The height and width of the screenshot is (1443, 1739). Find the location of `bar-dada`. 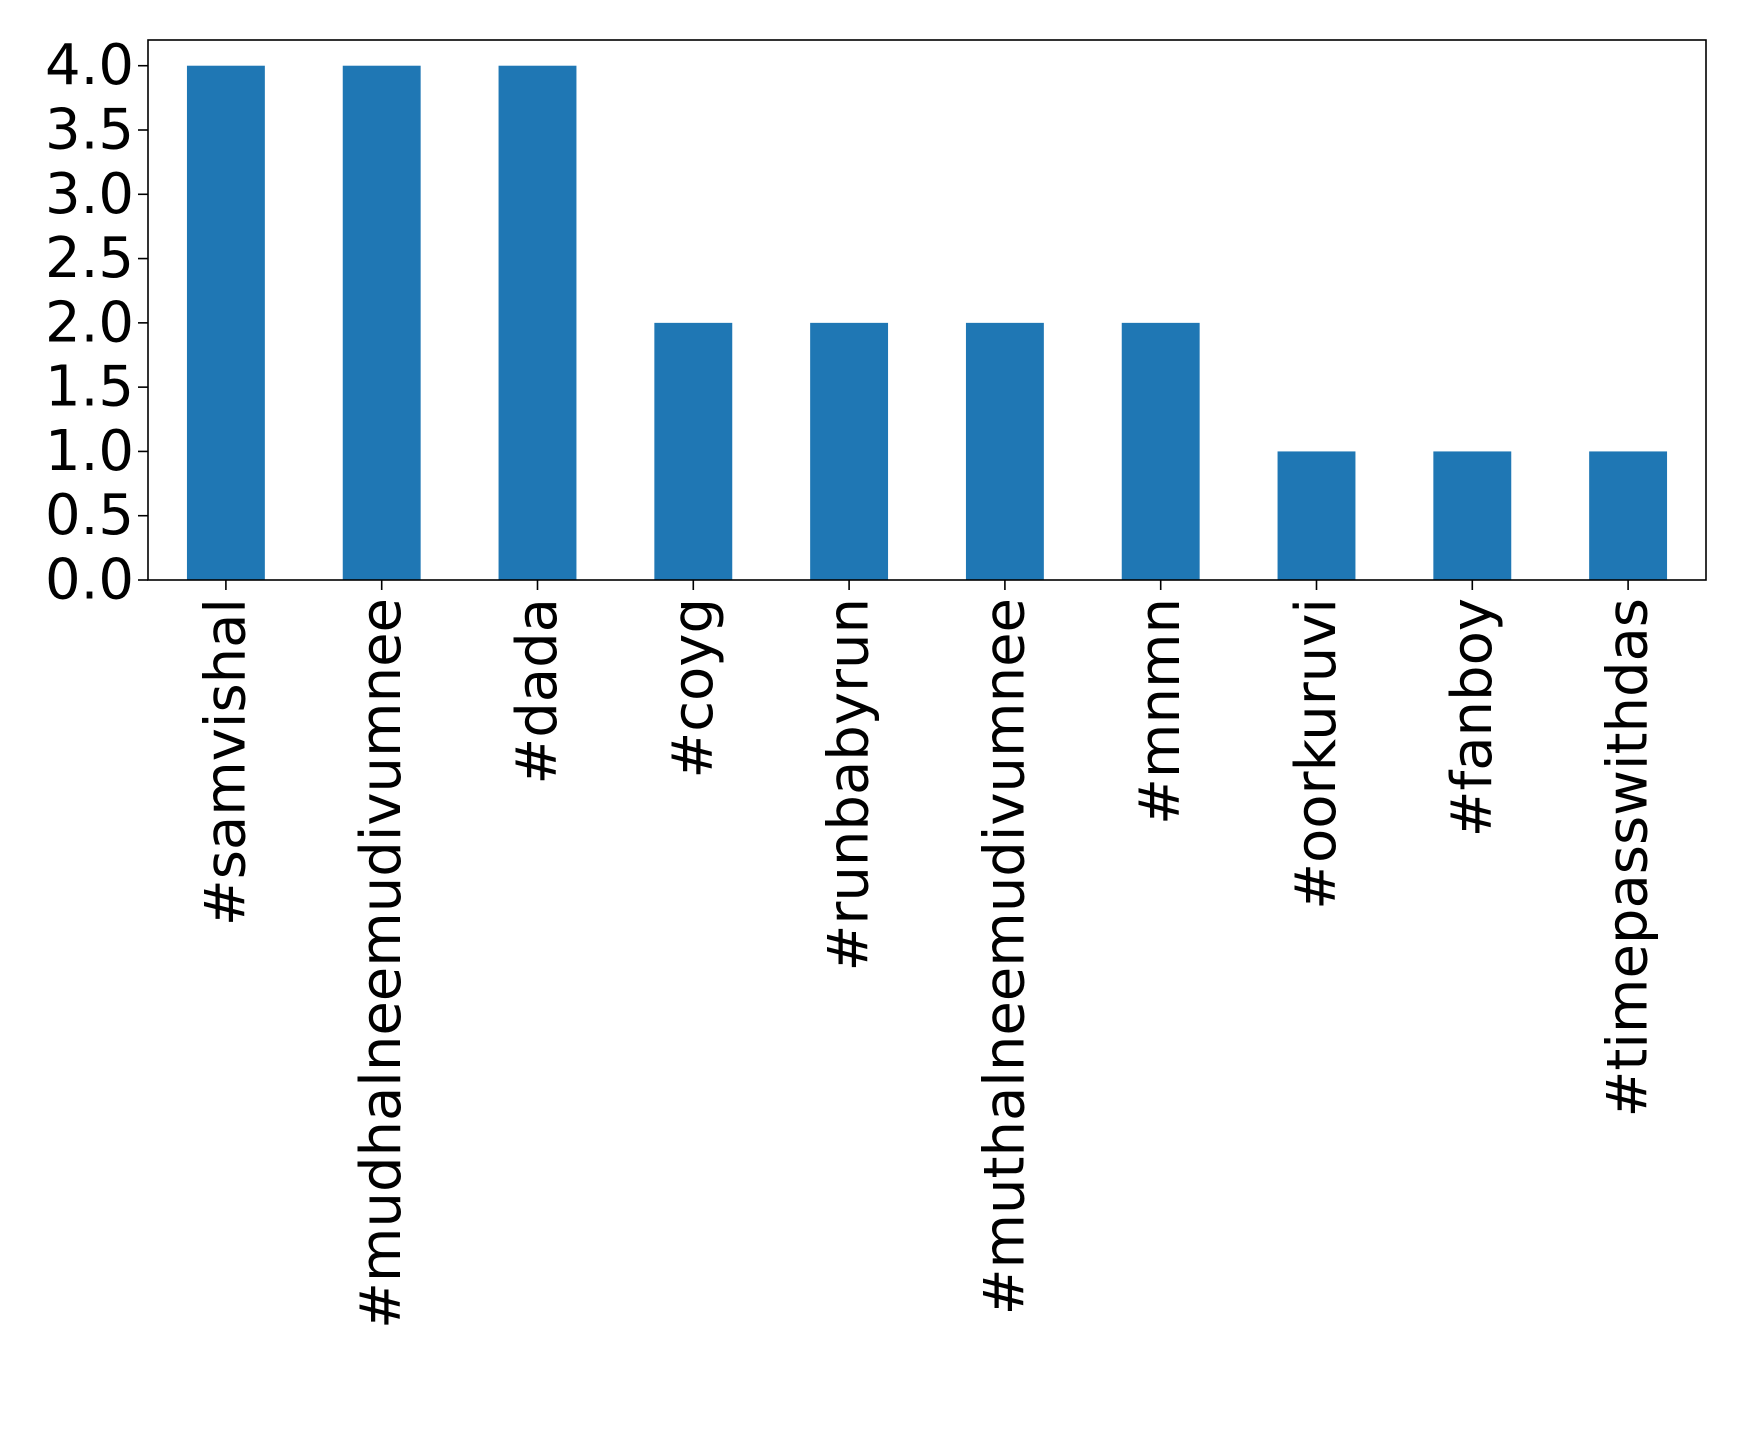

bar-dada is located at coordinates (537, 322).